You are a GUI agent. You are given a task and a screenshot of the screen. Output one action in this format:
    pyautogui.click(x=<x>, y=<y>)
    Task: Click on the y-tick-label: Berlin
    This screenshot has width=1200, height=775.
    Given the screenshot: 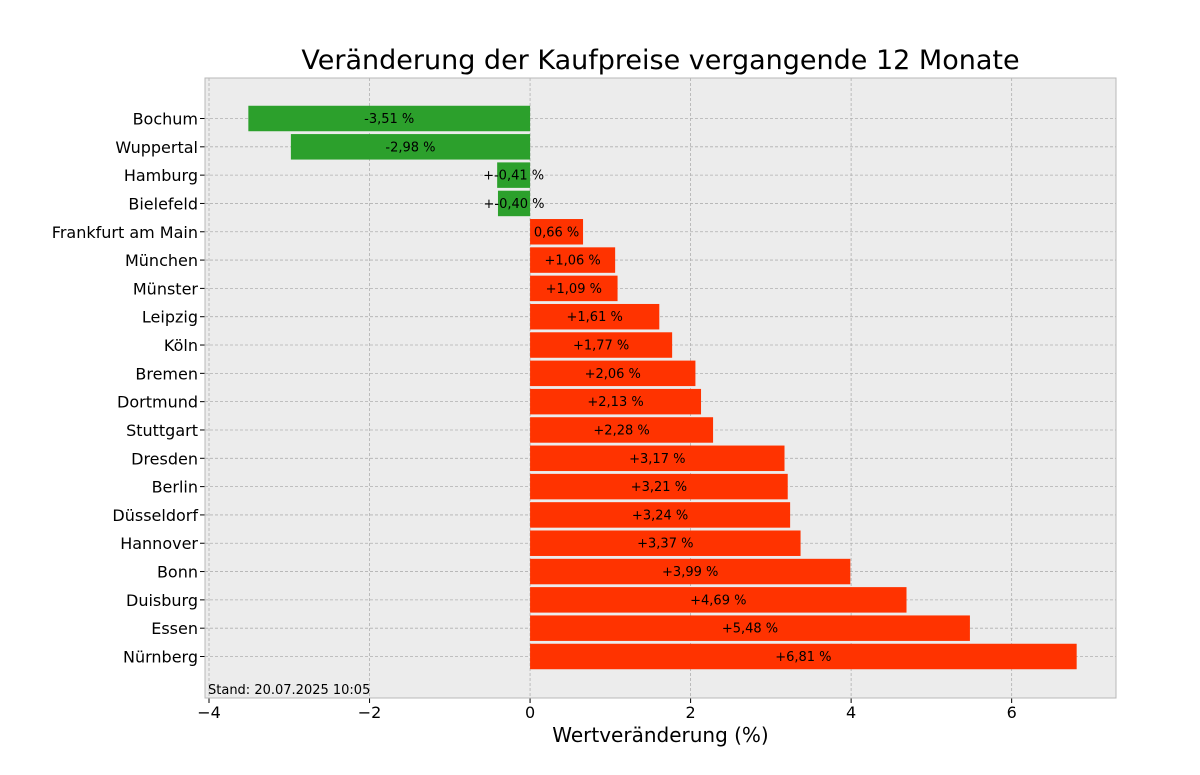 What is the action you would take?
    pyautogui.click(x=175, y=487)
    